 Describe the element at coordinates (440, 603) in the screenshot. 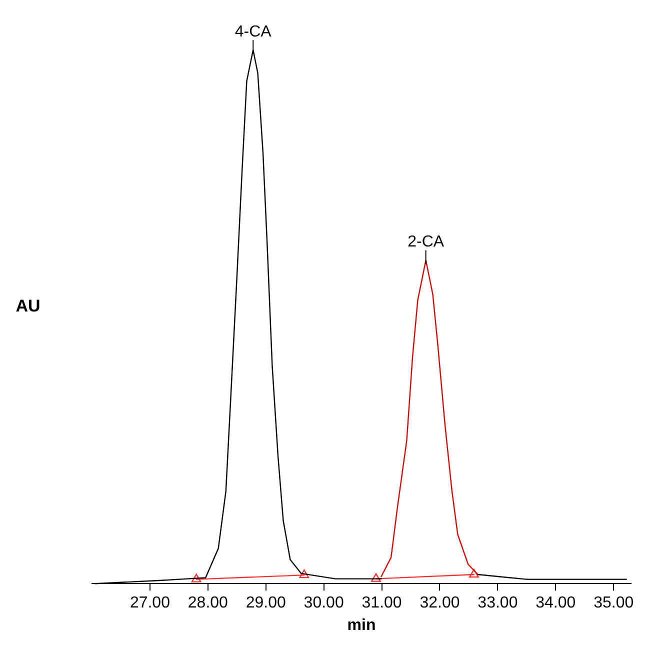

I see `x-tick-label: 32.00` at that location.